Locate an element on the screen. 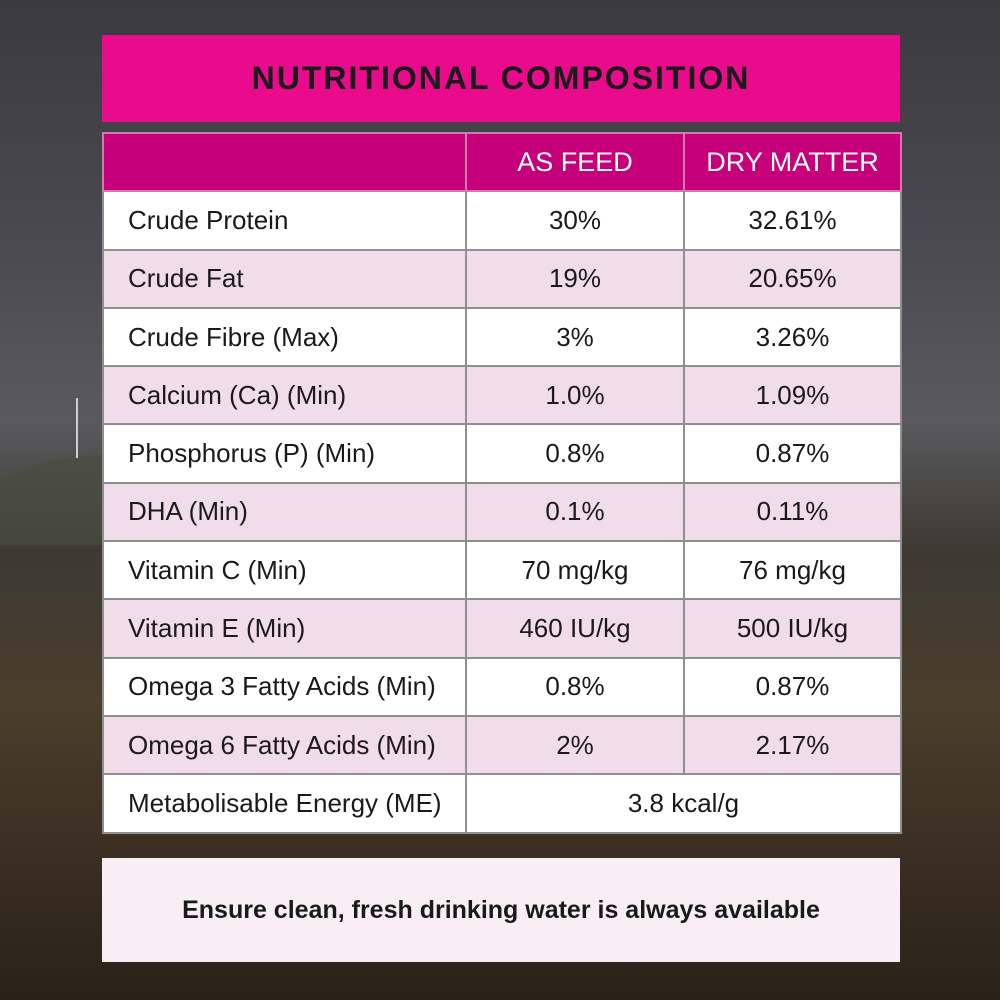 The image size is (1000, 1000). table-row: Crude Protein 30% 32.61% is located at coordinates (502, 220).